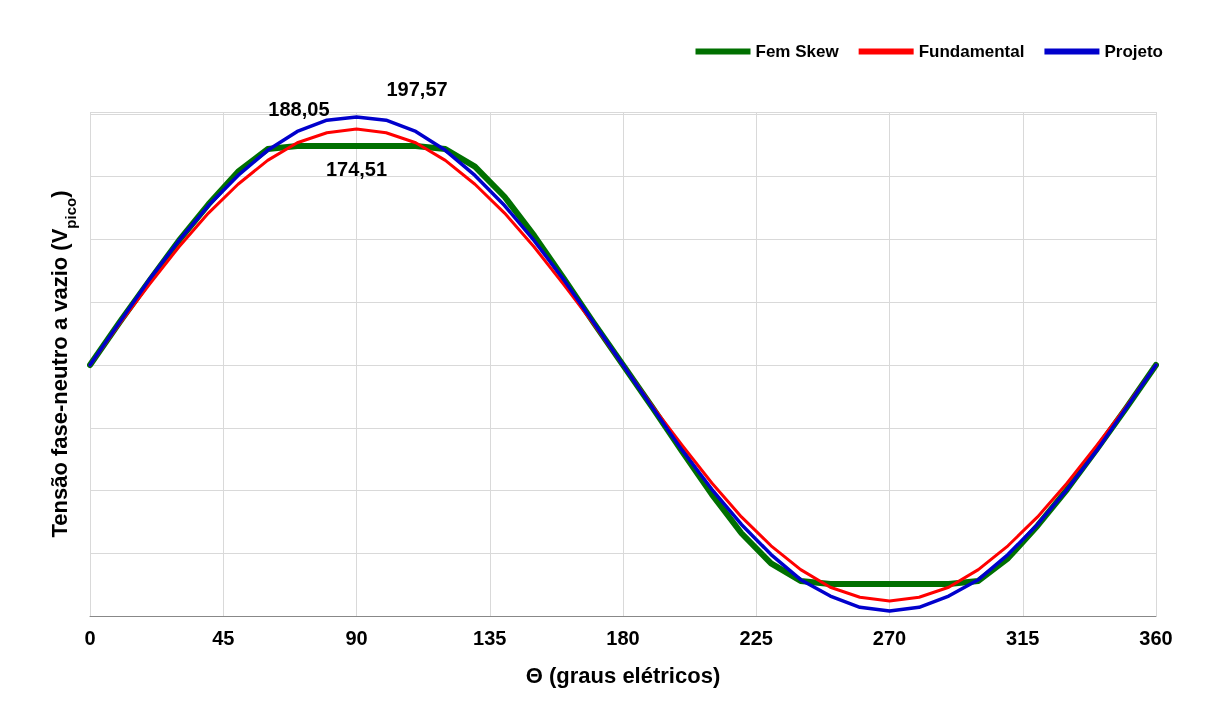  I want to click on y-axis-title: Tensão fase-neutro a vazio (Vpico), so click(62, 364).